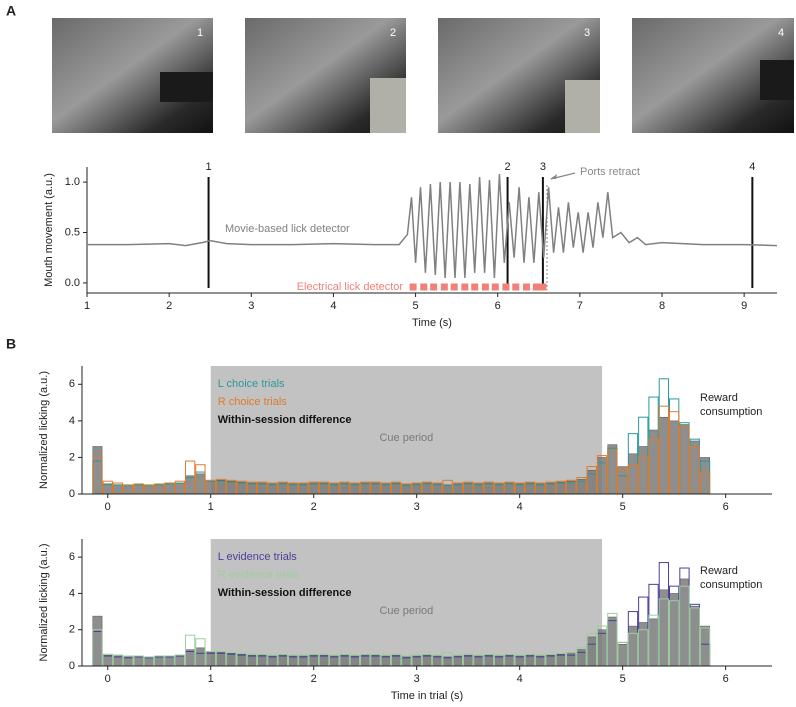 Image resolution: width=796 pixels, height=707 pixels. What do you see at coordinates (72, 557) in the screenshot?
I see `y-tick-label: 6` at bounding box center [72, 557].